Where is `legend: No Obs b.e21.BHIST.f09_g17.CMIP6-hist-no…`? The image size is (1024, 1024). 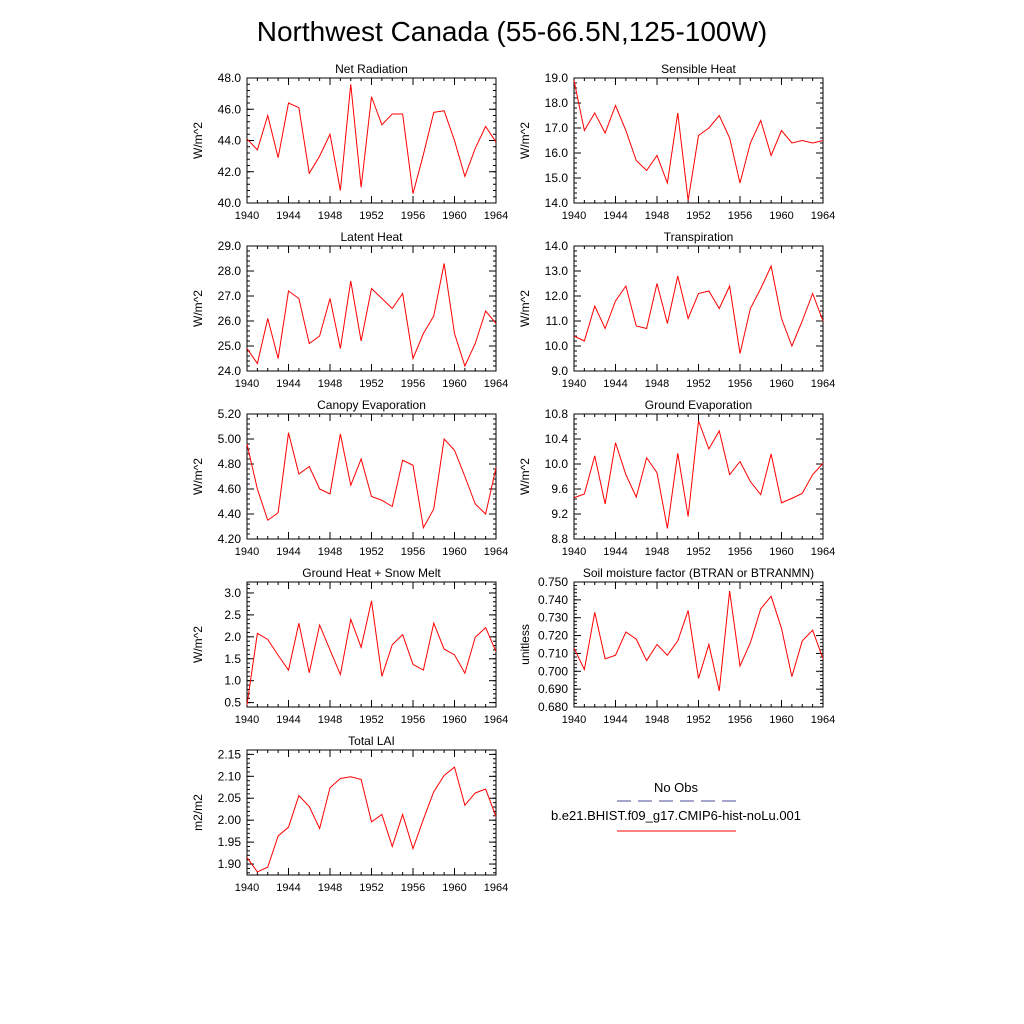
legend: No Obs b.e21.BHIST.f09_g17.CMIP6-hist-no… is located at coordinates (676, 806).